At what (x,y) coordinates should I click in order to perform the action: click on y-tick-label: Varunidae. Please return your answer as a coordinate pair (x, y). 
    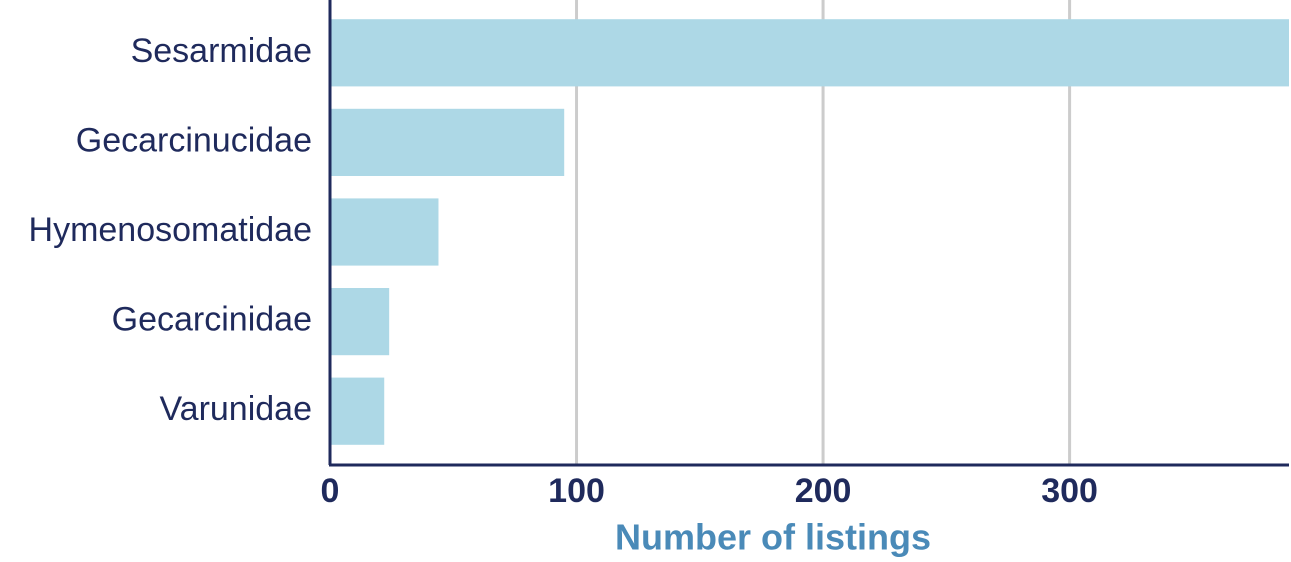
    Looking at the image, I should click on (236, 409).